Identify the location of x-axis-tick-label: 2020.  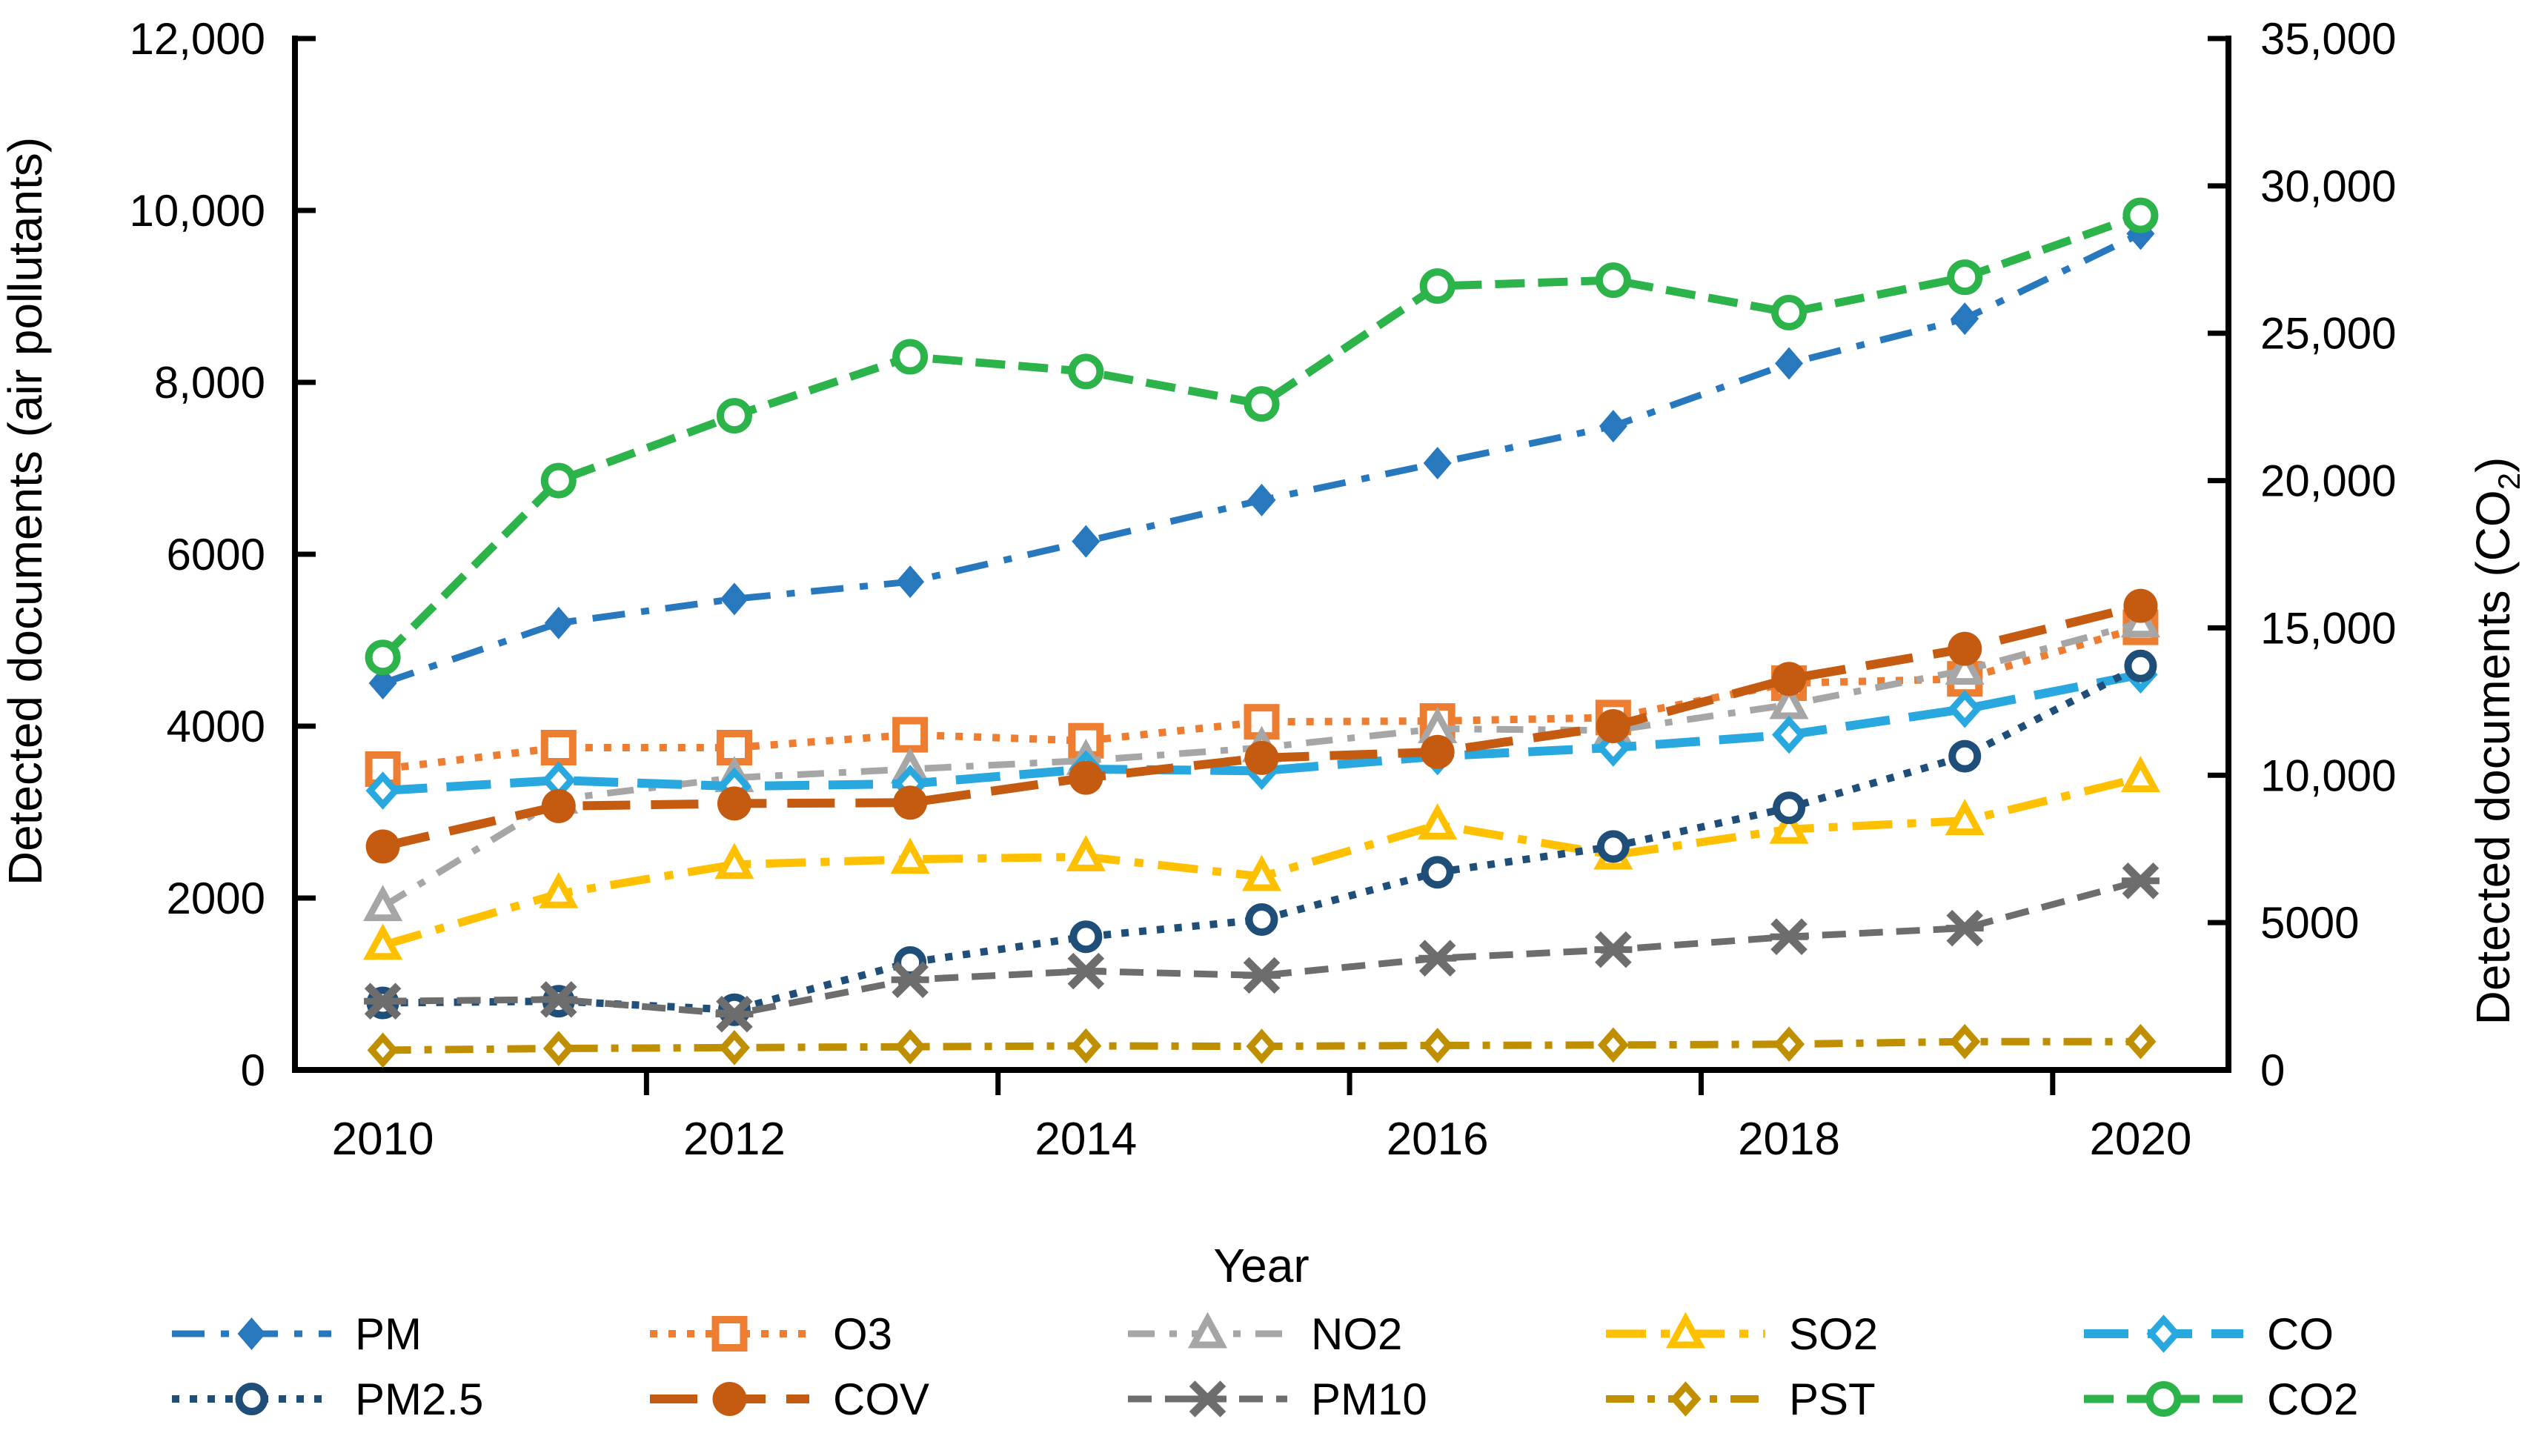
(2140, 1139).